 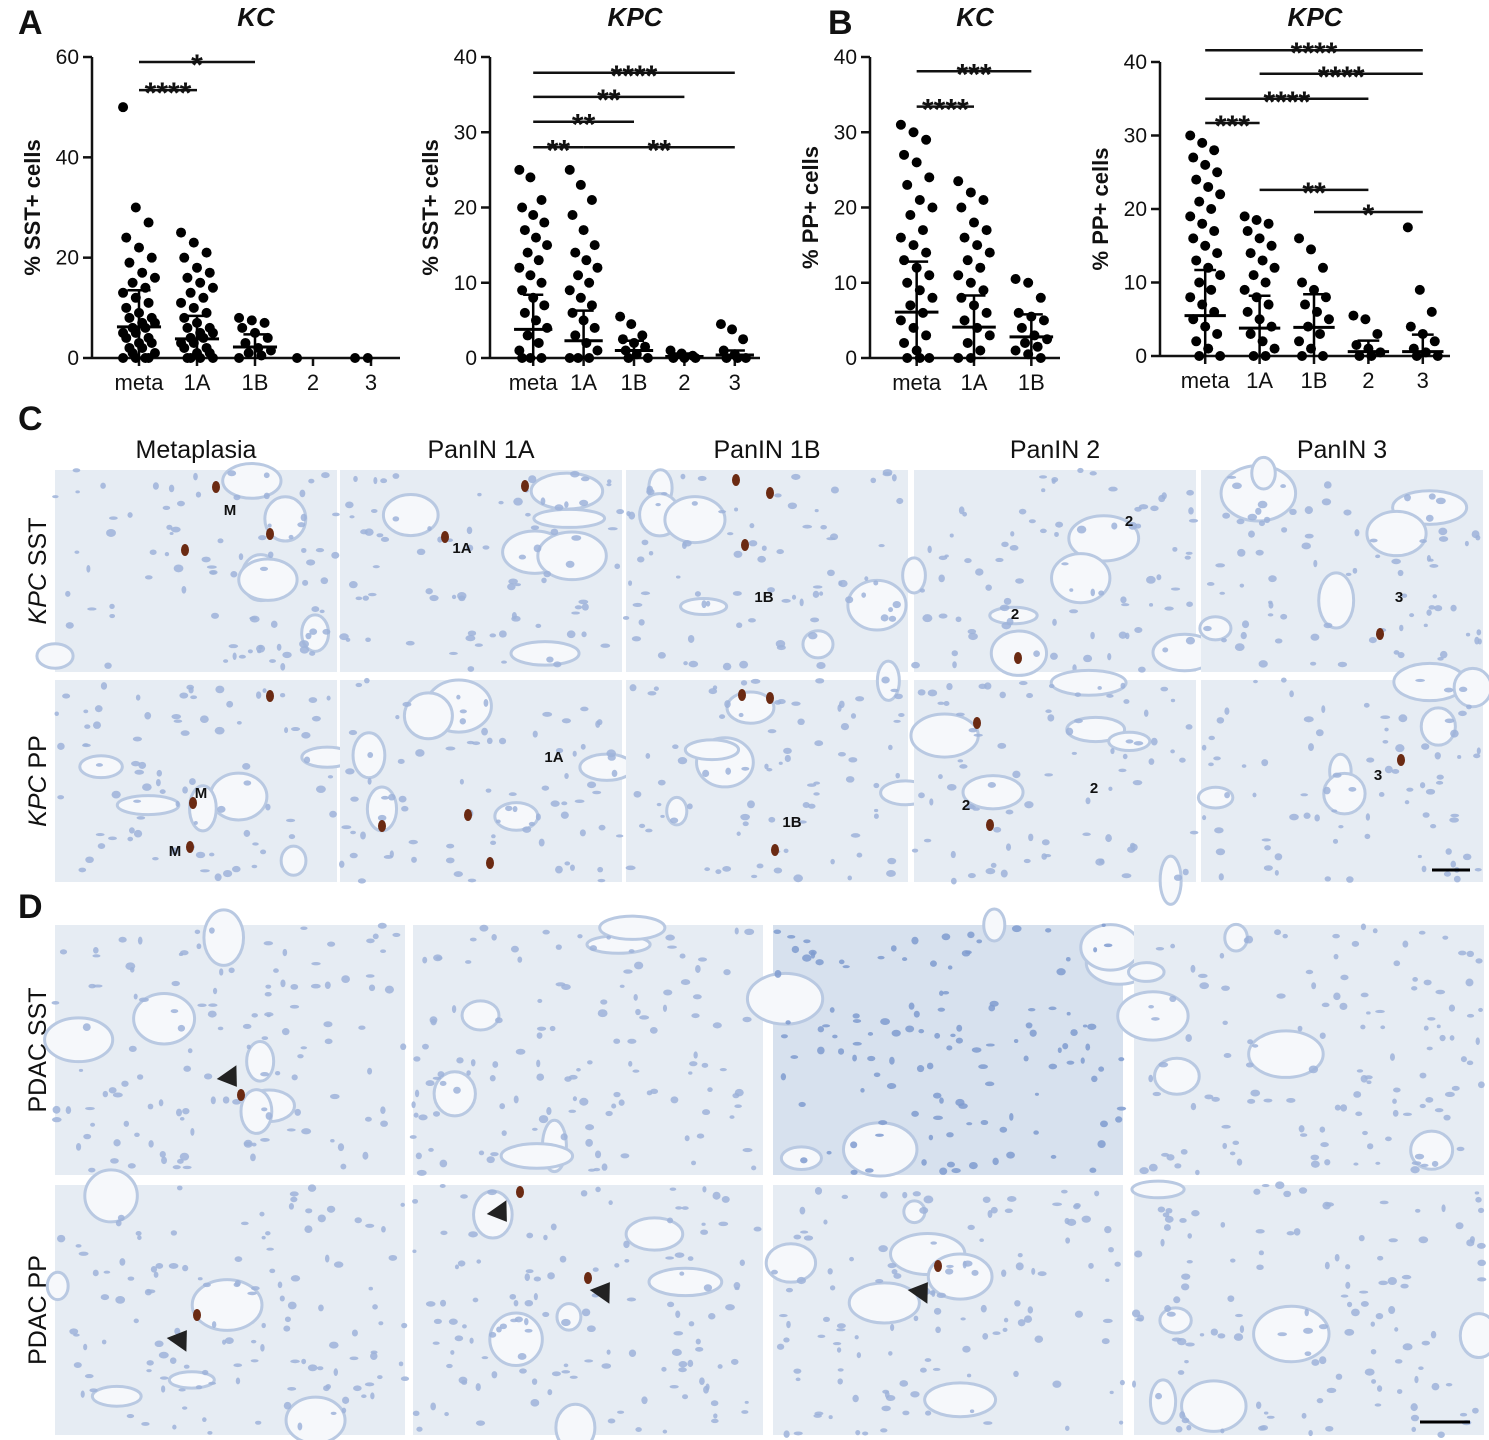 I want to click on x-tick-label: 2, so click(x=313, y=382).